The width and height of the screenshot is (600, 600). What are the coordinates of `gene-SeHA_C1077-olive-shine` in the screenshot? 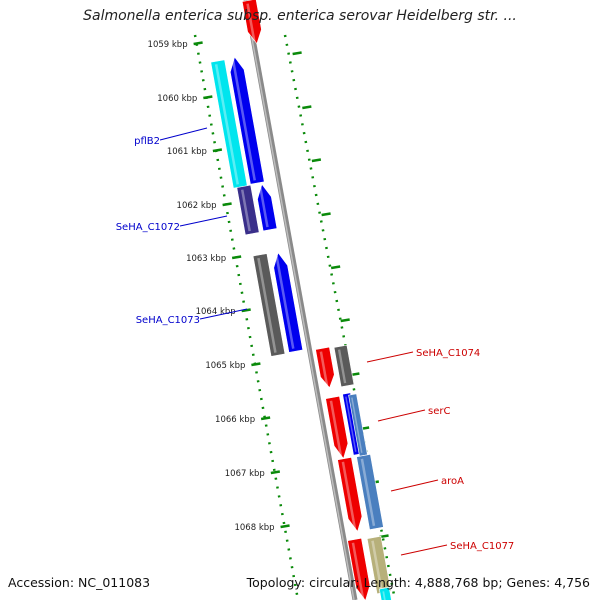 It's located at (377, 565).